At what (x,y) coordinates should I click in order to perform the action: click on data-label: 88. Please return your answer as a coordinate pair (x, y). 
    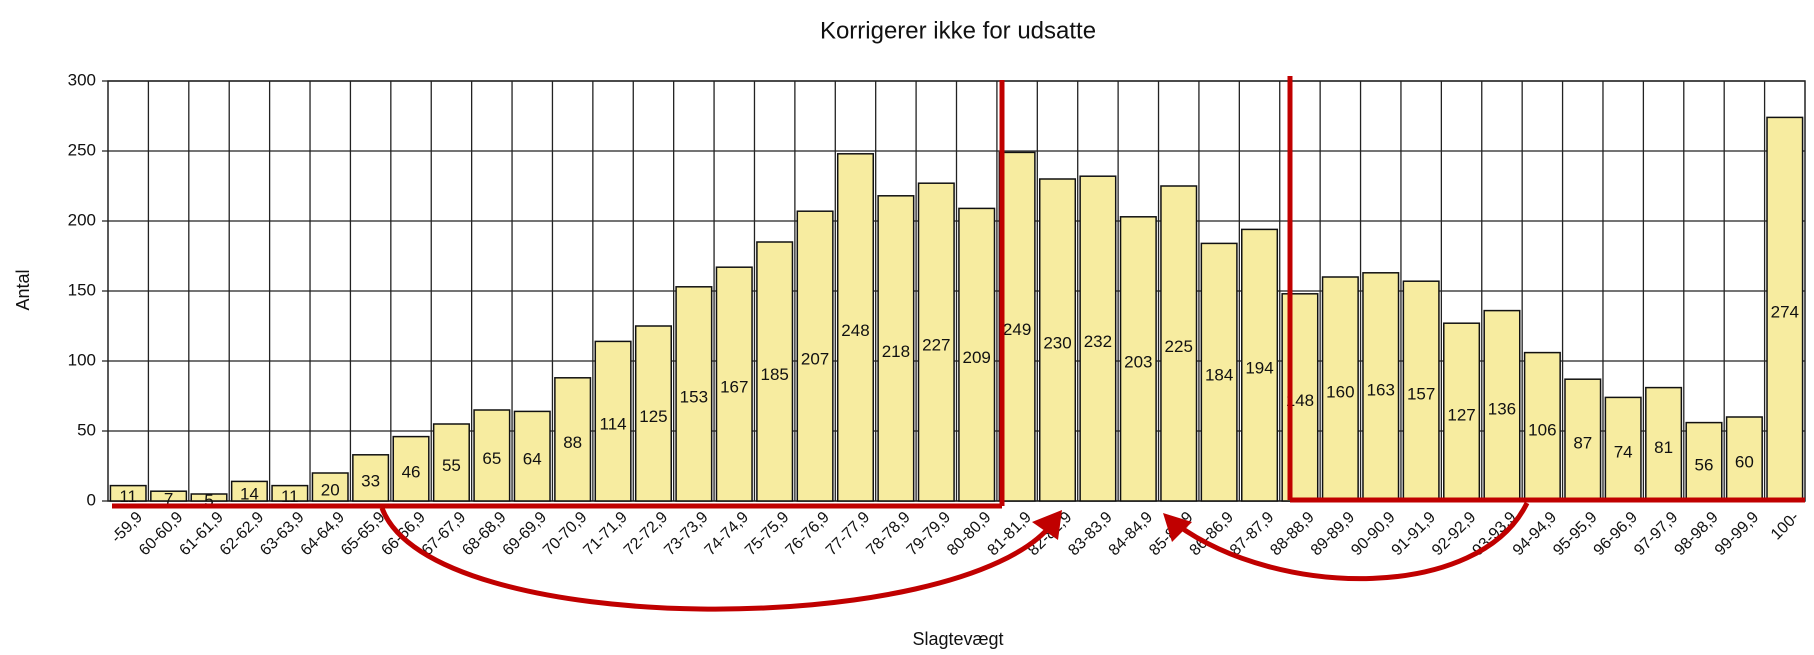
    Looking at the image, I should click on (572, 442).